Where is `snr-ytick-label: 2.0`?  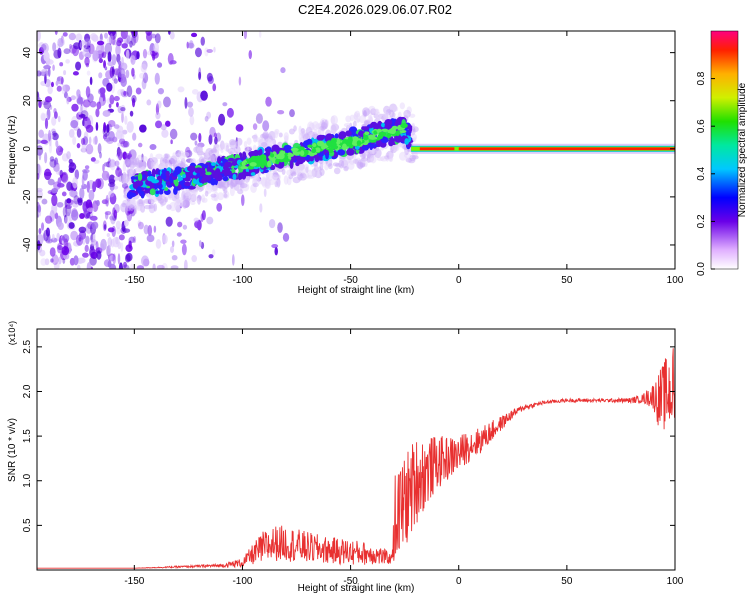 snr-ytick-label: 2.0 is located at coordinates (27, 391).